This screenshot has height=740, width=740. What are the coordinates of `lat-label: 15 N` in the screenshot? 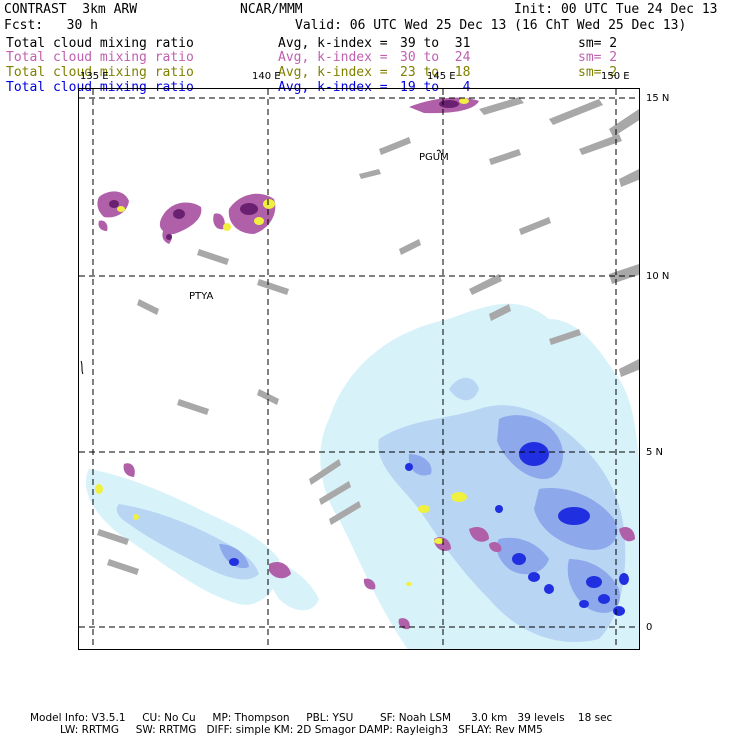 It's located at (658, 98).